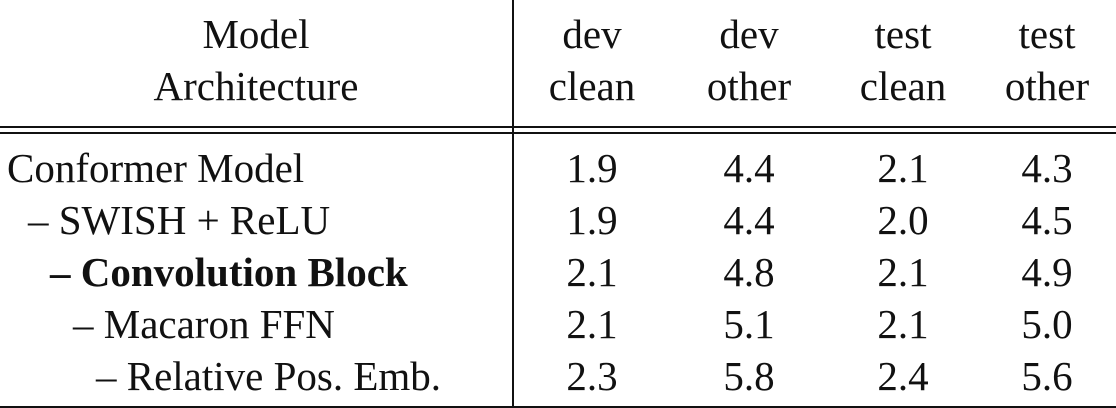 The width and height of the screenshot is (1116, 408). I want to click on row-model-name: Conformer Model, so click(257, 163).